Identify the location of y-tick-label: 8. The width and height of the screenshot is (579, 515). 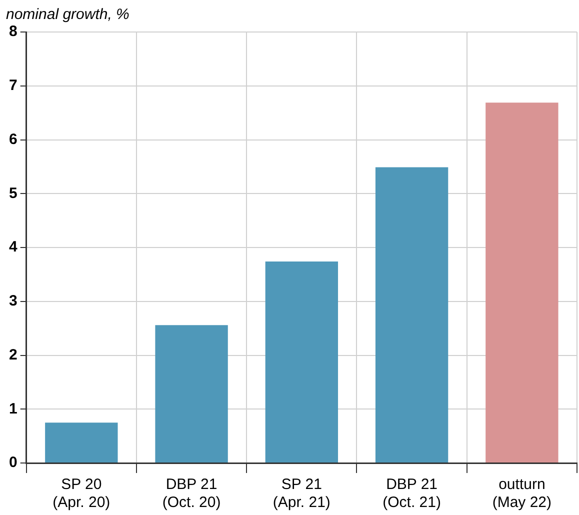
(13, 31).